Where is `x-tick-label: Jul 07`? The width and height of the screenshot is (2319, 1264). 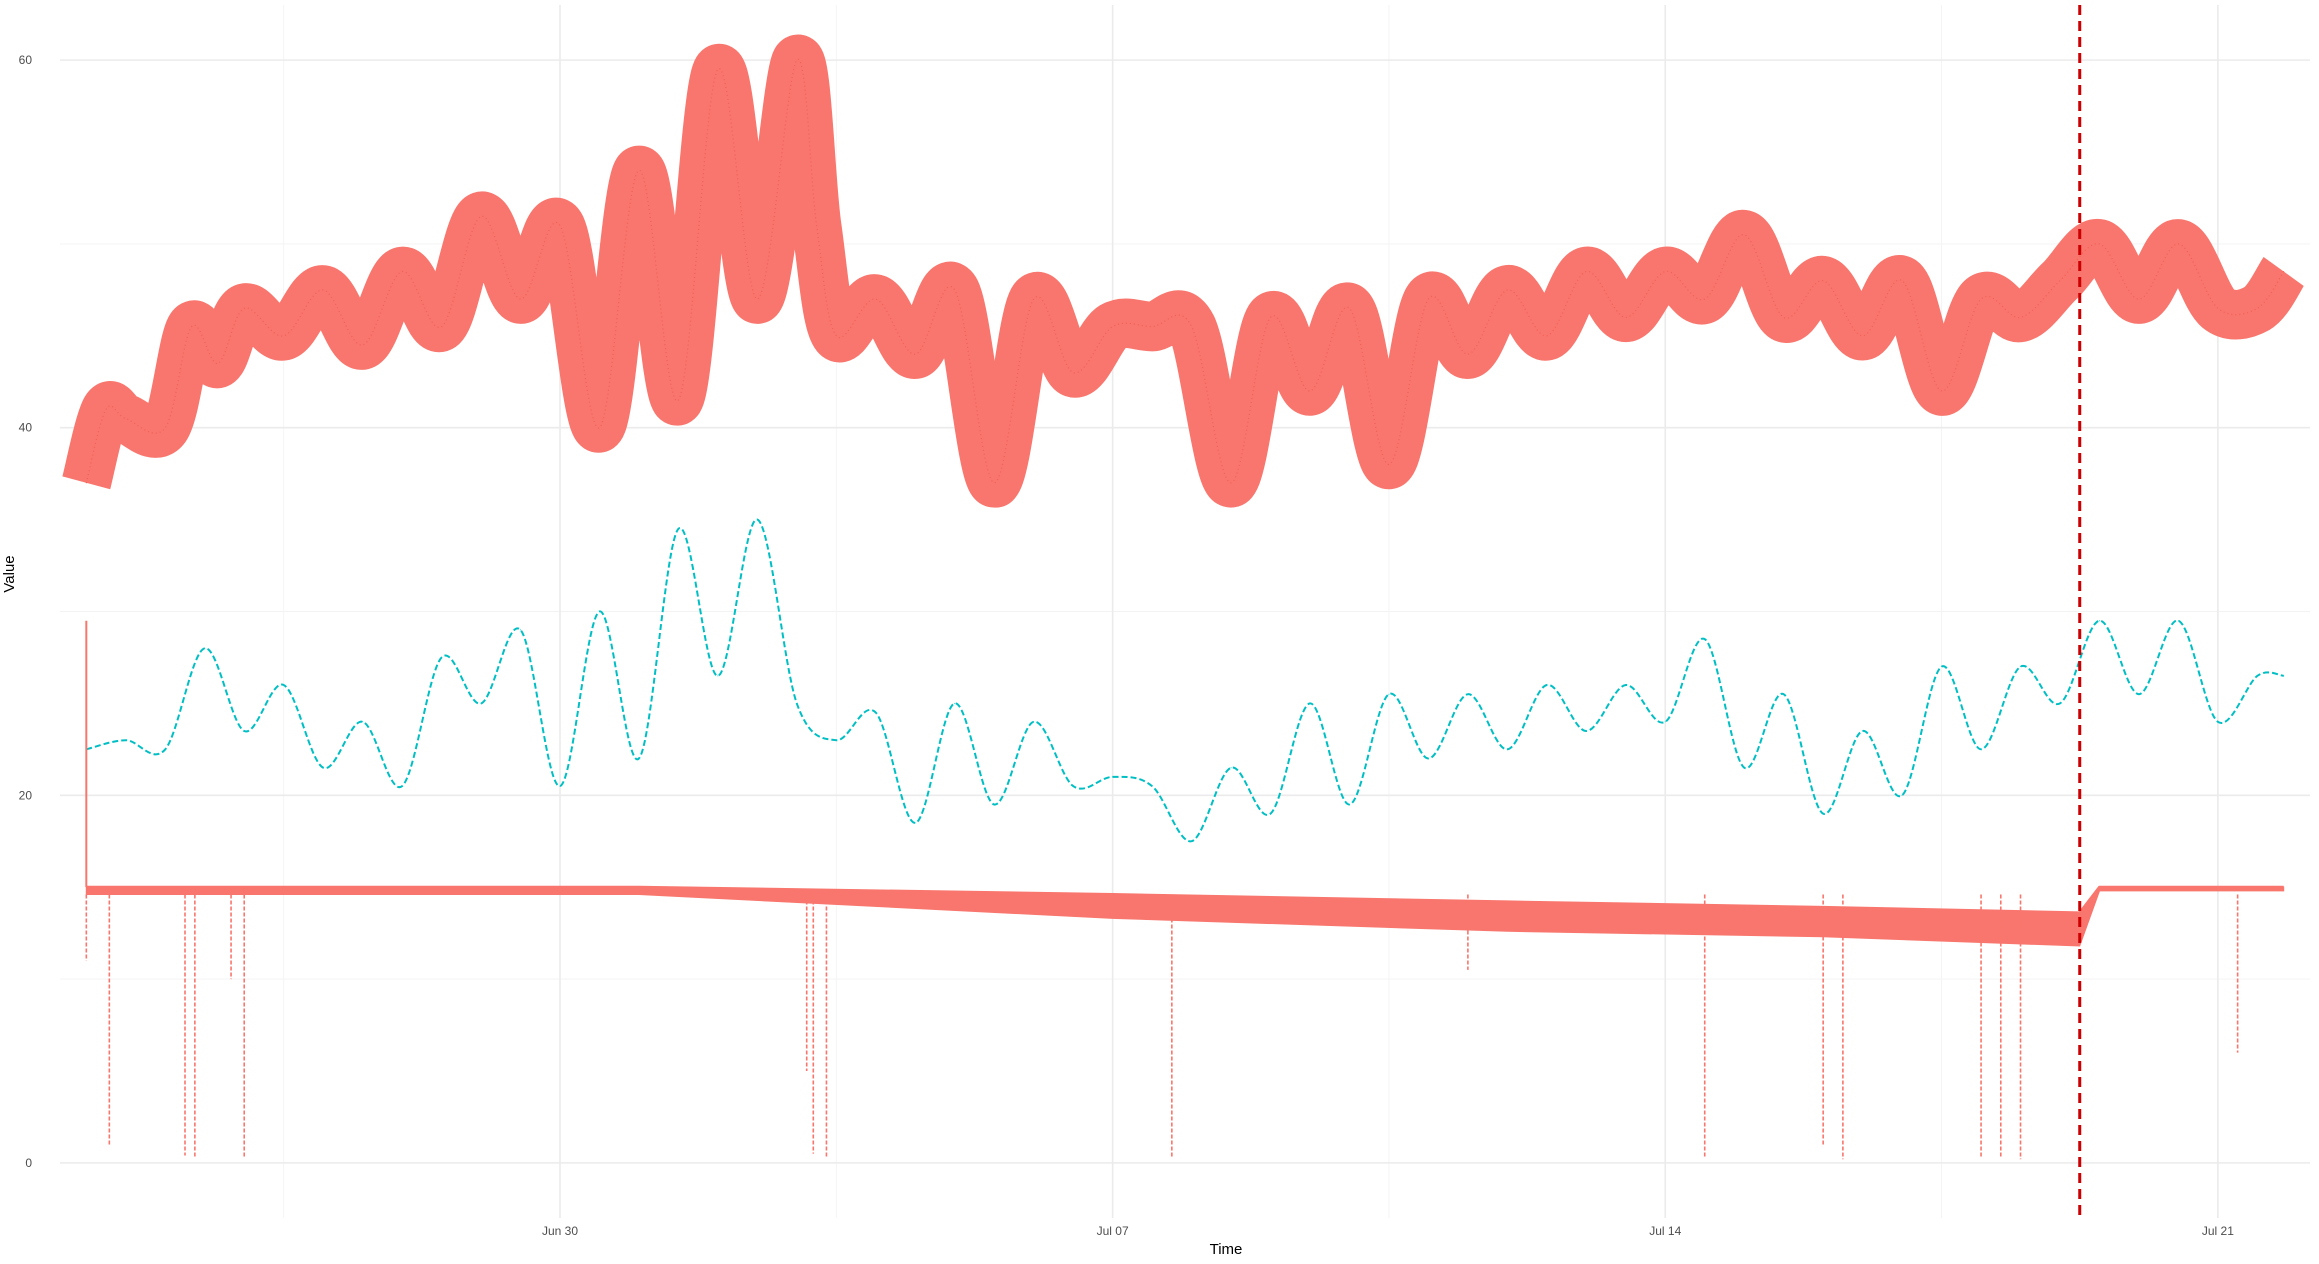 x-tick-label: Jul 07 is located at coordinates (1113, 1231).